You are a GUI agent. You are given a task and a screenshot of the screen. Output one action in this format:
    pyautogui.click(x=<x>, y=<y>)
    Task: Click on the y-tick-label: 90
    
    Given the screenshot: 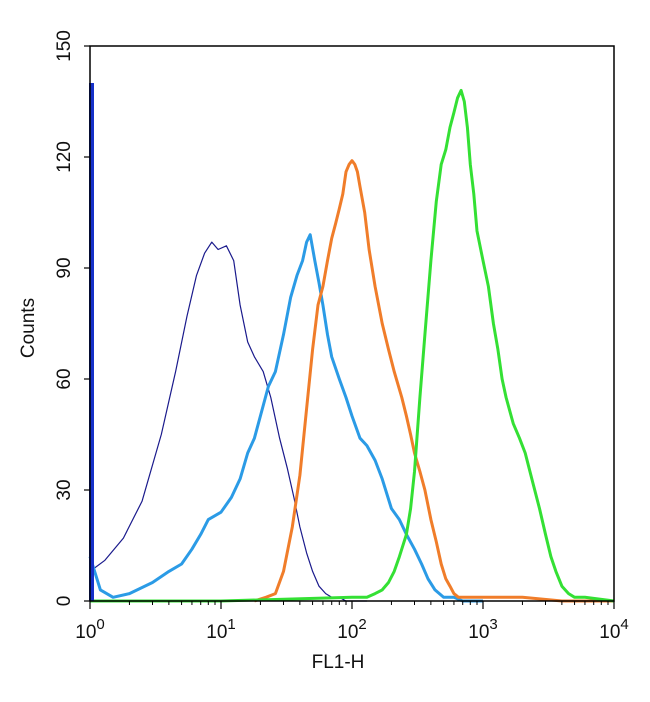 What is the action you would take?
    pyautogui.click(x=64, y=267)
    